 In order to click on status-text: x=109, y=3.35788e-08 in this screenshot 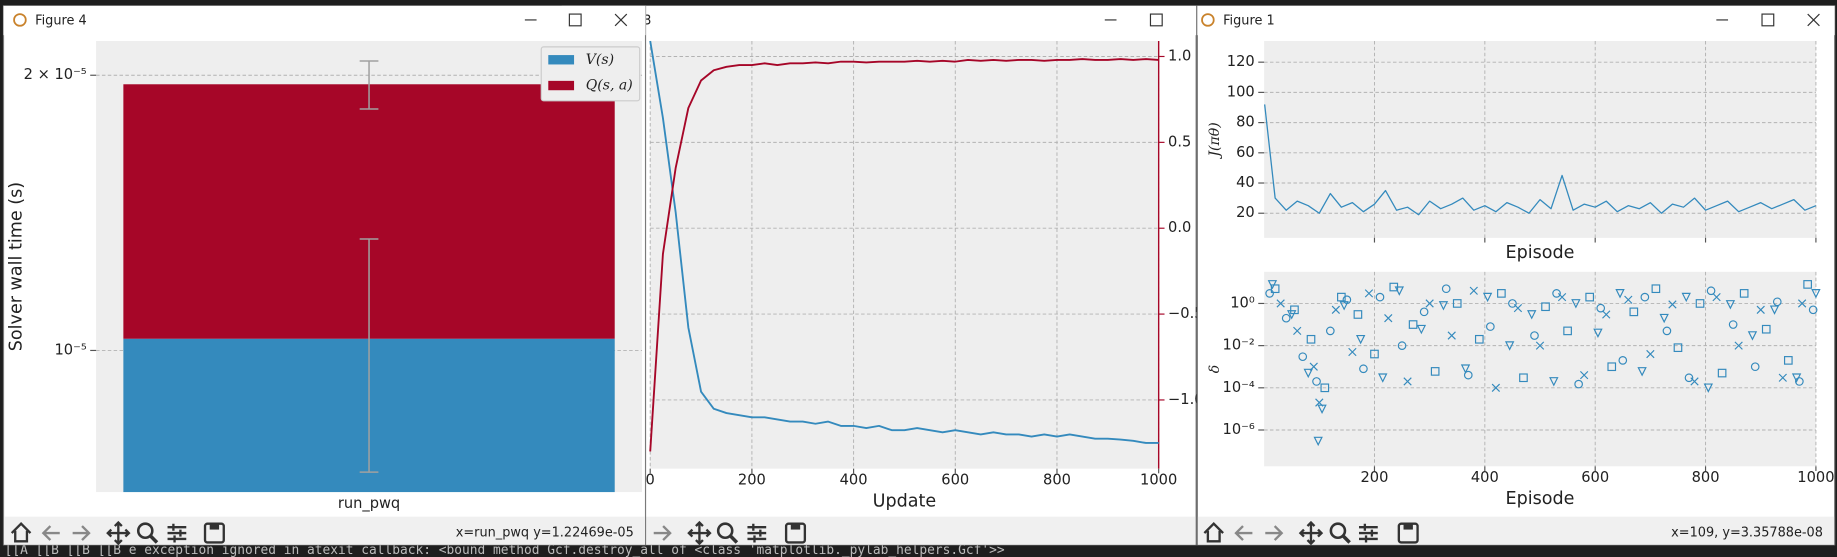, I will do `click(1747, 533)`.